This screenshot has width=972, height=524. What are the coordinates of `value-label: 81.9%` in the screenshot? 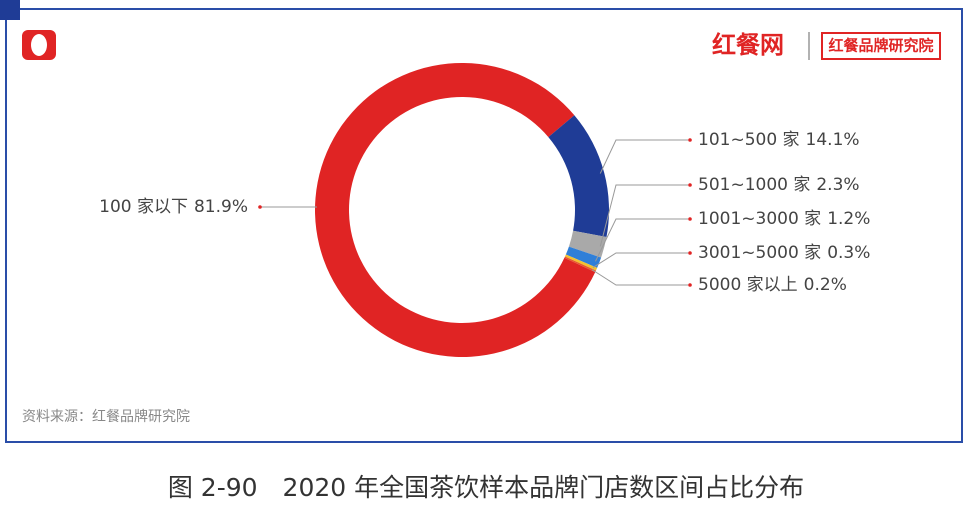 It's located at (221, 207).